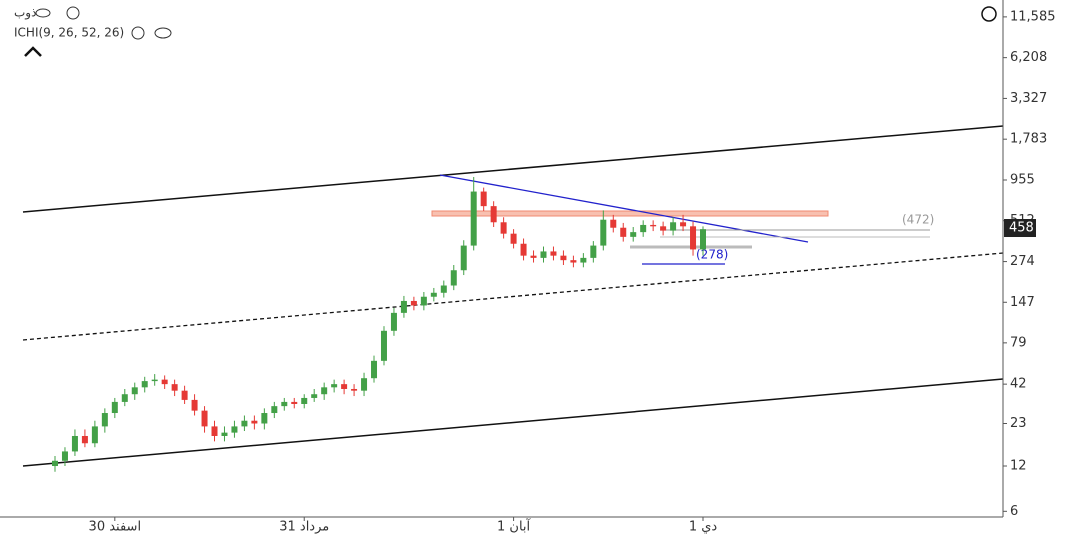 Image resolution: width=1066 pixels, height=540 pixels. I want to click on x-tick-label: 1 دي, so click(703, 527).